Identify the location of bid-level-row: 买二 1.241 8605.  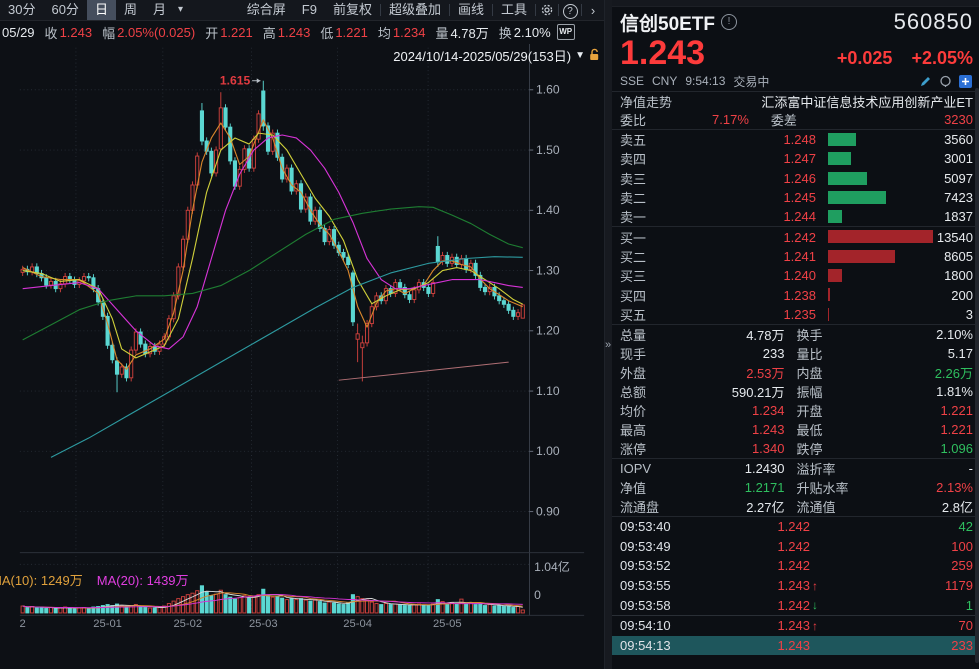
(795, 256).